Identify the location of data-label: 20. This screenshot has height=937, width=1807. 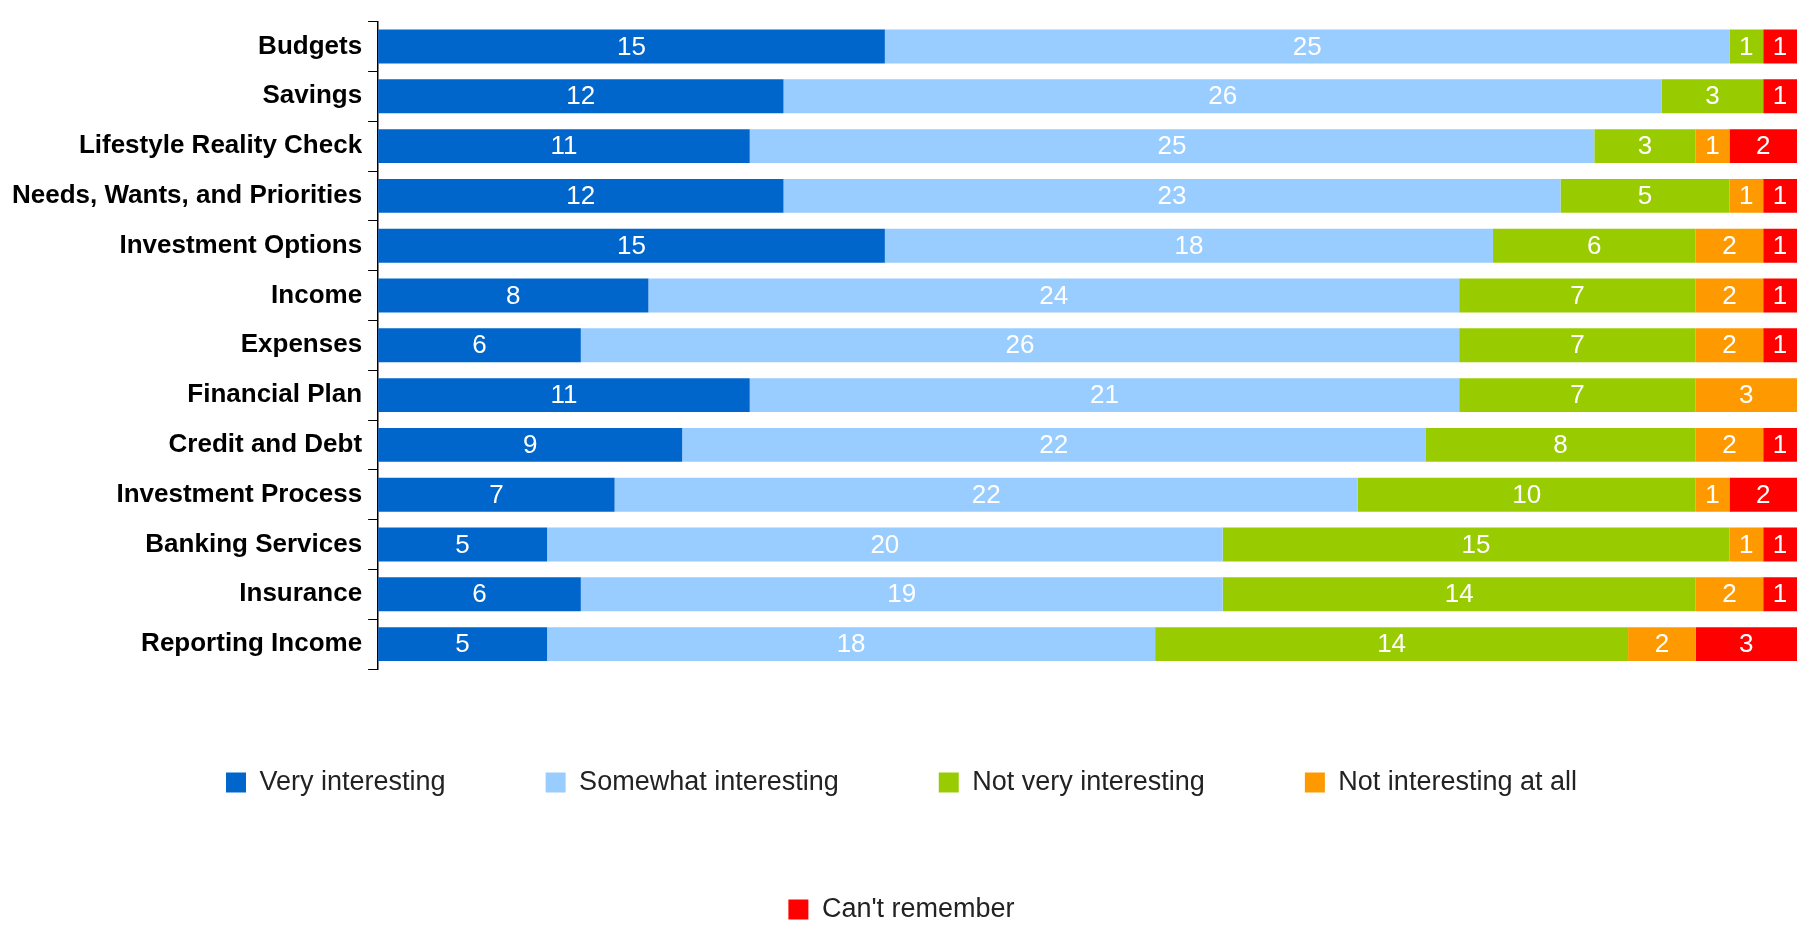
(885, 543).